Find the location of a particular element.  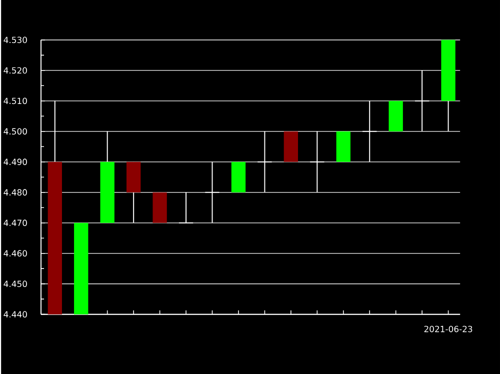

y-tick-label: 4.460 is located at coordinates (15, 253).